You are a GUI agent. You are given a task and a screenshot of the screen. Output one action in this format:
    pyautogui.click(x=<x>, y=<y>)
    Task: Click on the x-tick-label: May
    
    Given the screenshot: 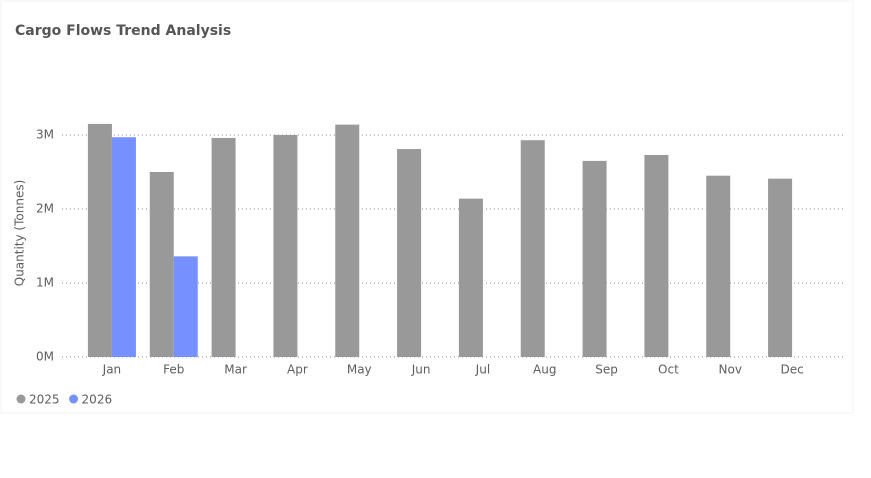 What is the action you would take?
    pyautogui.click(x=359, y=370)
    